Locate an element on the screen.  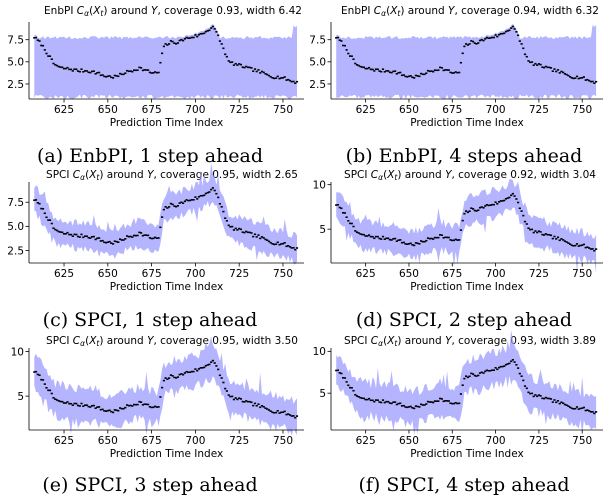
x-tick-label: 700 is located at coordinates (496, 110).